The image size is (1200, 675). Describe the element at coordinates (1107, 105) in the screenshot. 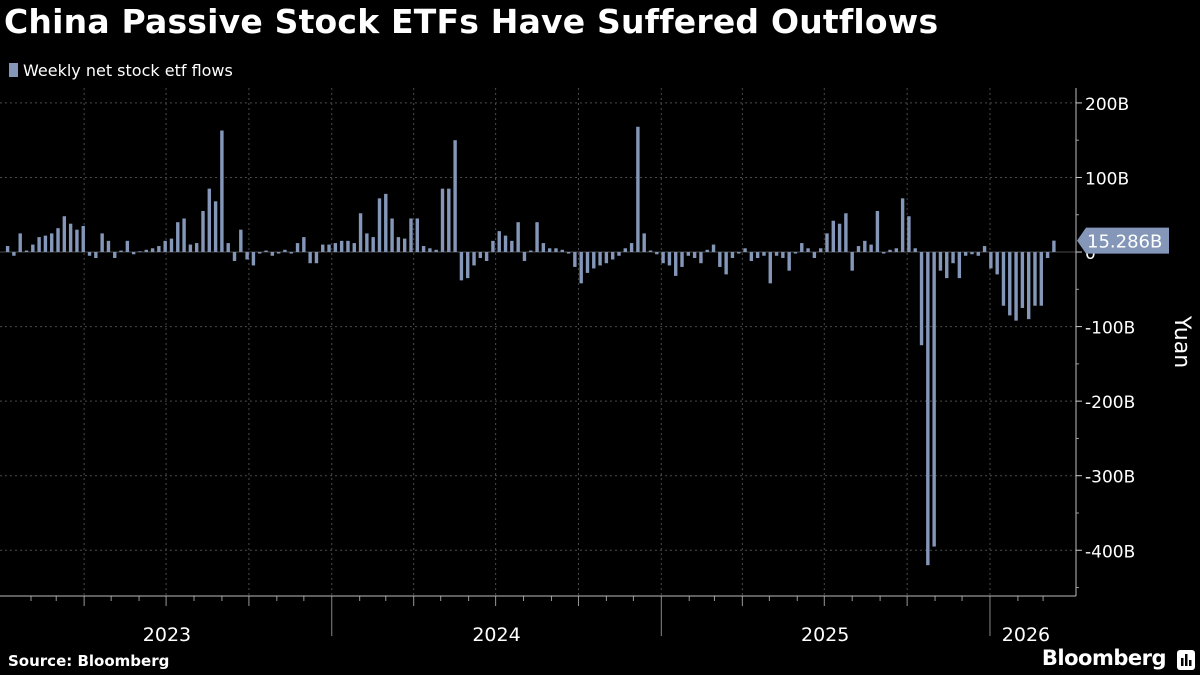

I see `y-tick-label: 200B` at that location.